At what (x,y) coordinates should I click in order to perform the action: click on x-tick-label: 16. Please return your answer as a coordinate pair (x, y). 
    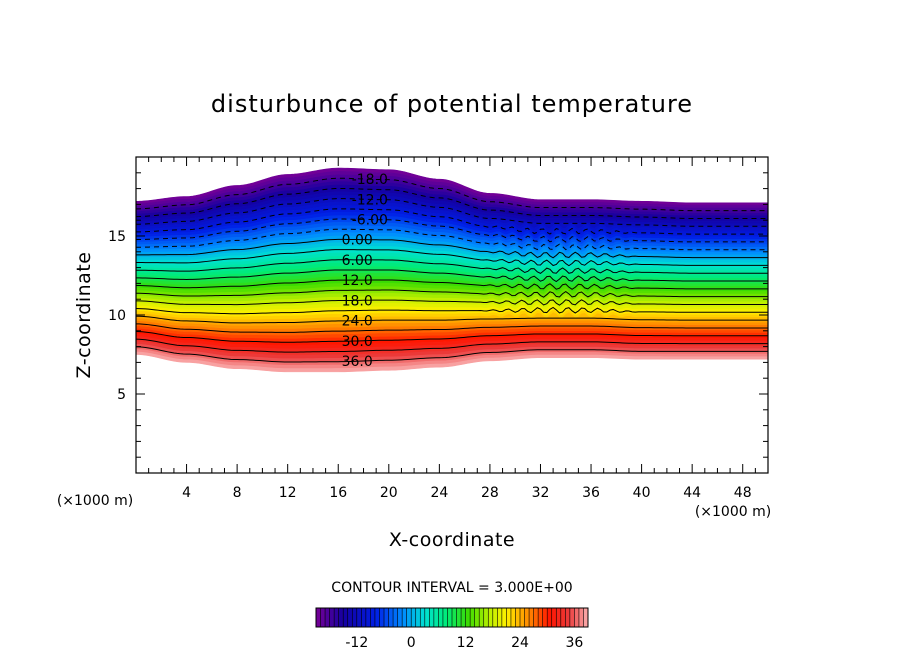
    Looking at the image, I should click on (338, 493).